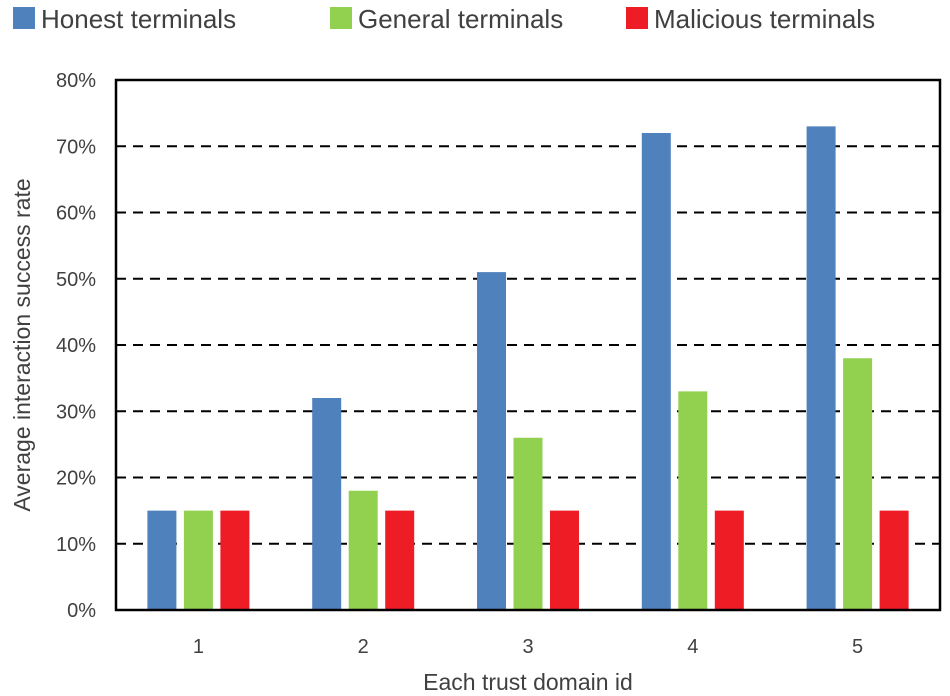  What do you see at coordinates (76, 479) in the screenshot?
I see `y-tick-label: 20%` at bounding box center [76, 479].